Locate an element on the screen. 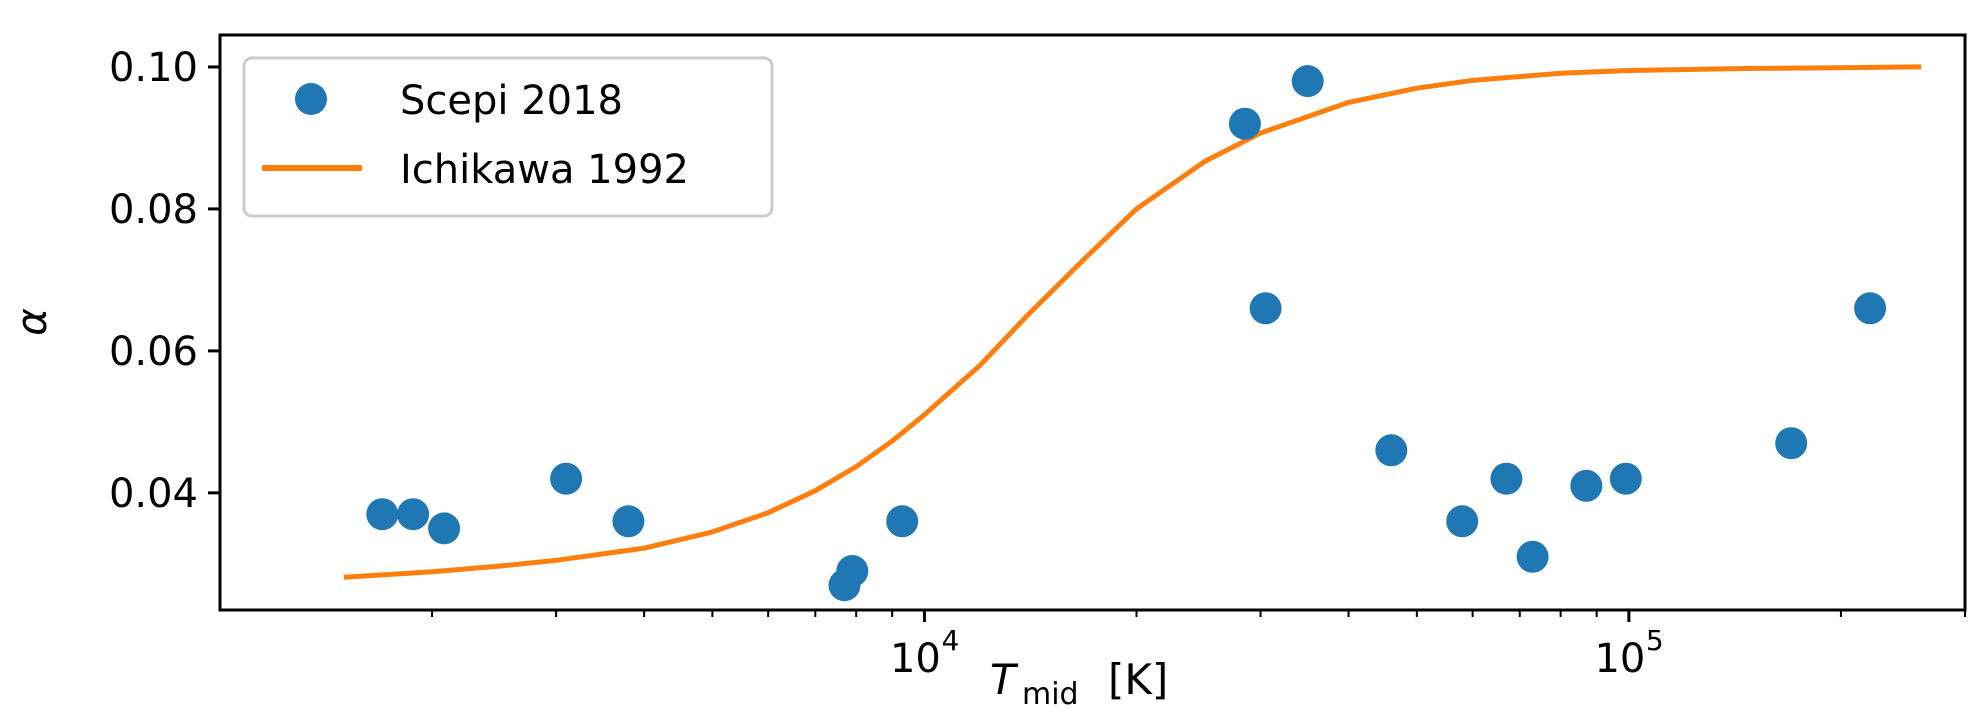  legend-box is located at coordinates (508, 137).